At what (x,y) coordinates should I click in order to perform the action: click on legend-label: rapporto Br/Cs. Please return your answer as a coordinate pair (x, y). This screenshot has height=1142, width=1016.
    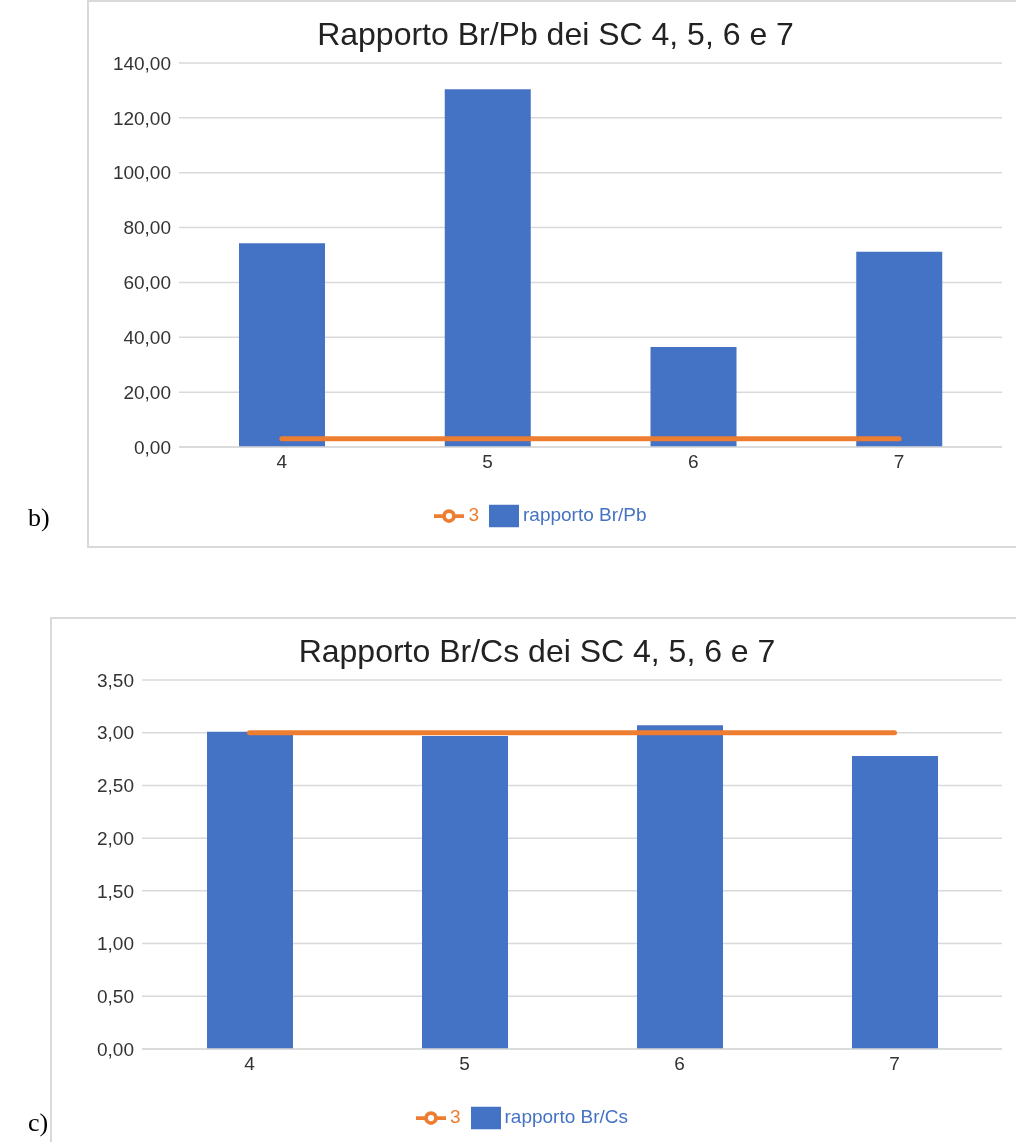
    Looking at the image, I should click on (566, 1117).